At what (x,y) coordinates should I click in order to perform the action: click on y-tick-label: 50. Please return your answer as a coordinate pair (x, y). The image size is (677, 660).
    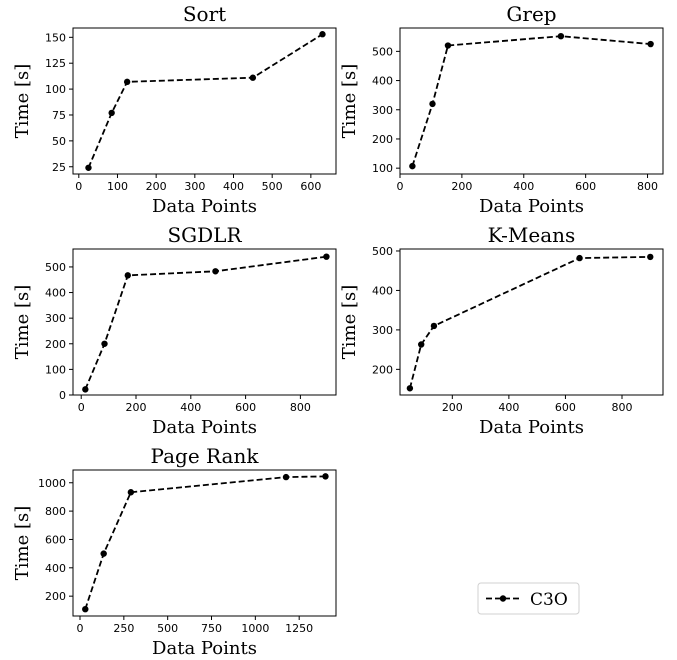
    Looking at the image, I should click on (59, 141).